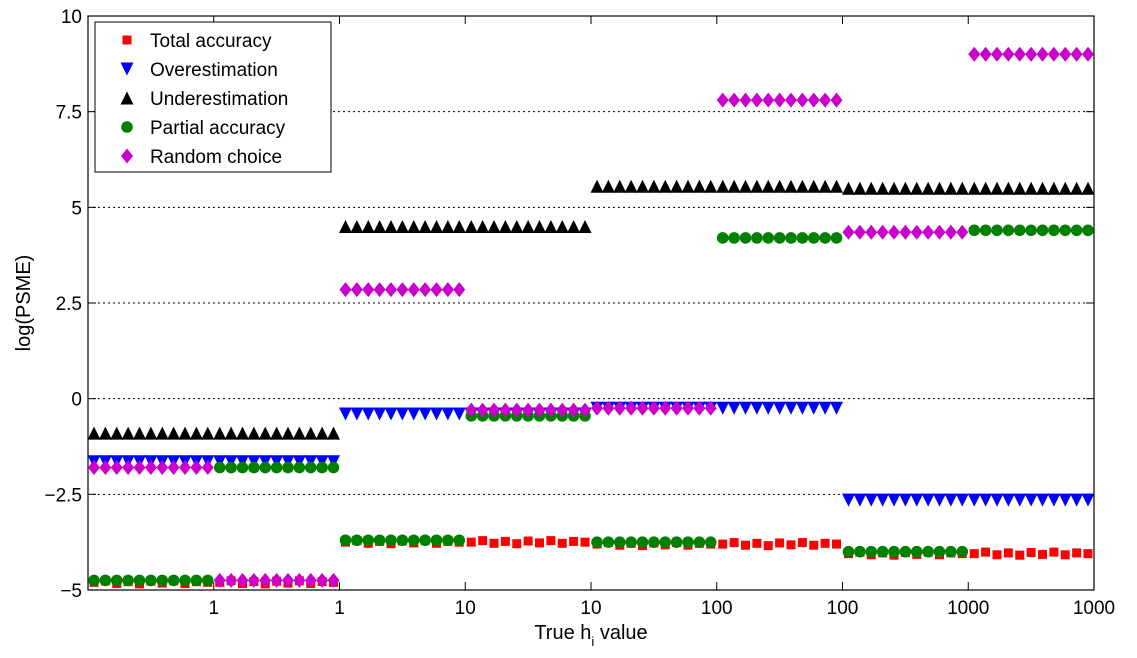 This screenshot has height=658, width=1137. What do you see at coordinates (71, 591) in the screenshot?
I see `y-tick-label-0: −5` at bounding box center [71, 591].